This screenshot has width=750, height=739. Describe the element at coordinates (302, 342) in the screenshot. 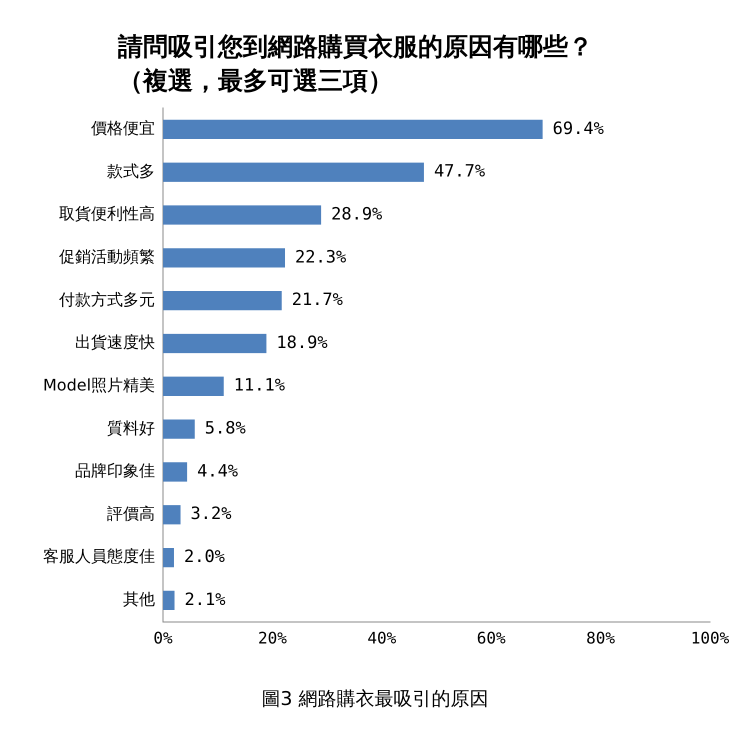

I see `data-label: 18.9%` at that location.